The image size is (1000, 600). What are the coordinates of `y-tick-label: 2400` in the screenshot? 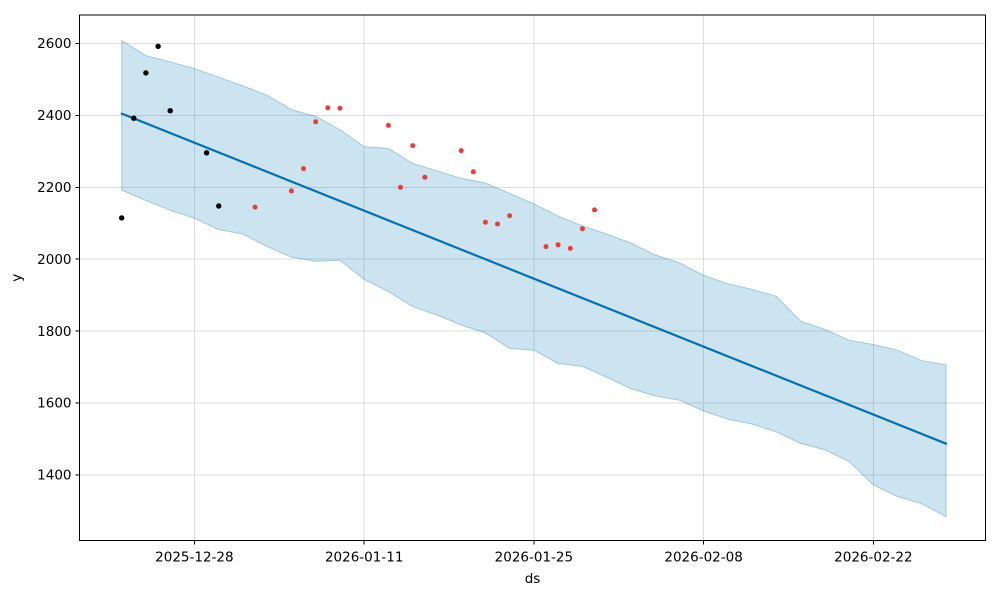 It's located at (54, 116).